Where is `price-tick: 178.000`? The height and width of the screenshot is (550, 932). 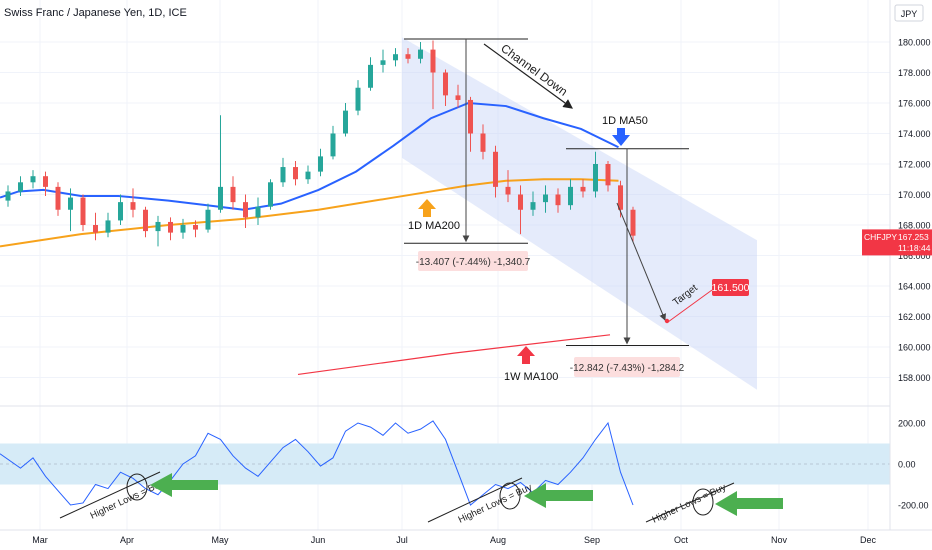
price-tick: 178.000 is located at coordinates (914, 73).